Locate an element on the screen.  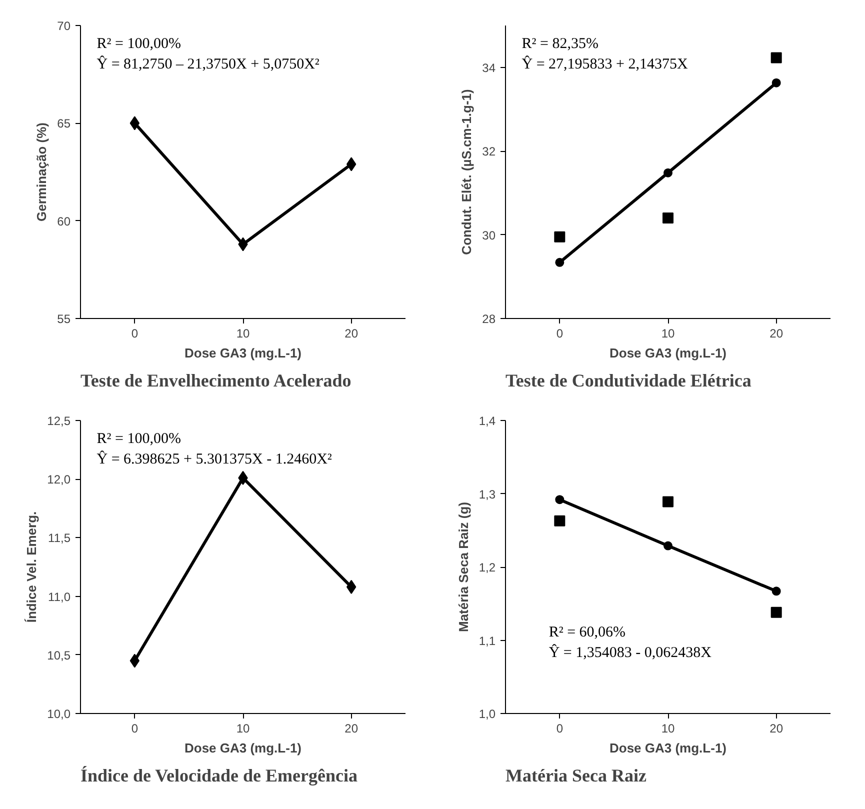
y-axis-title: Condut. Elét. (µS.cm-1.g-1) is located at coordinates (466, 172).